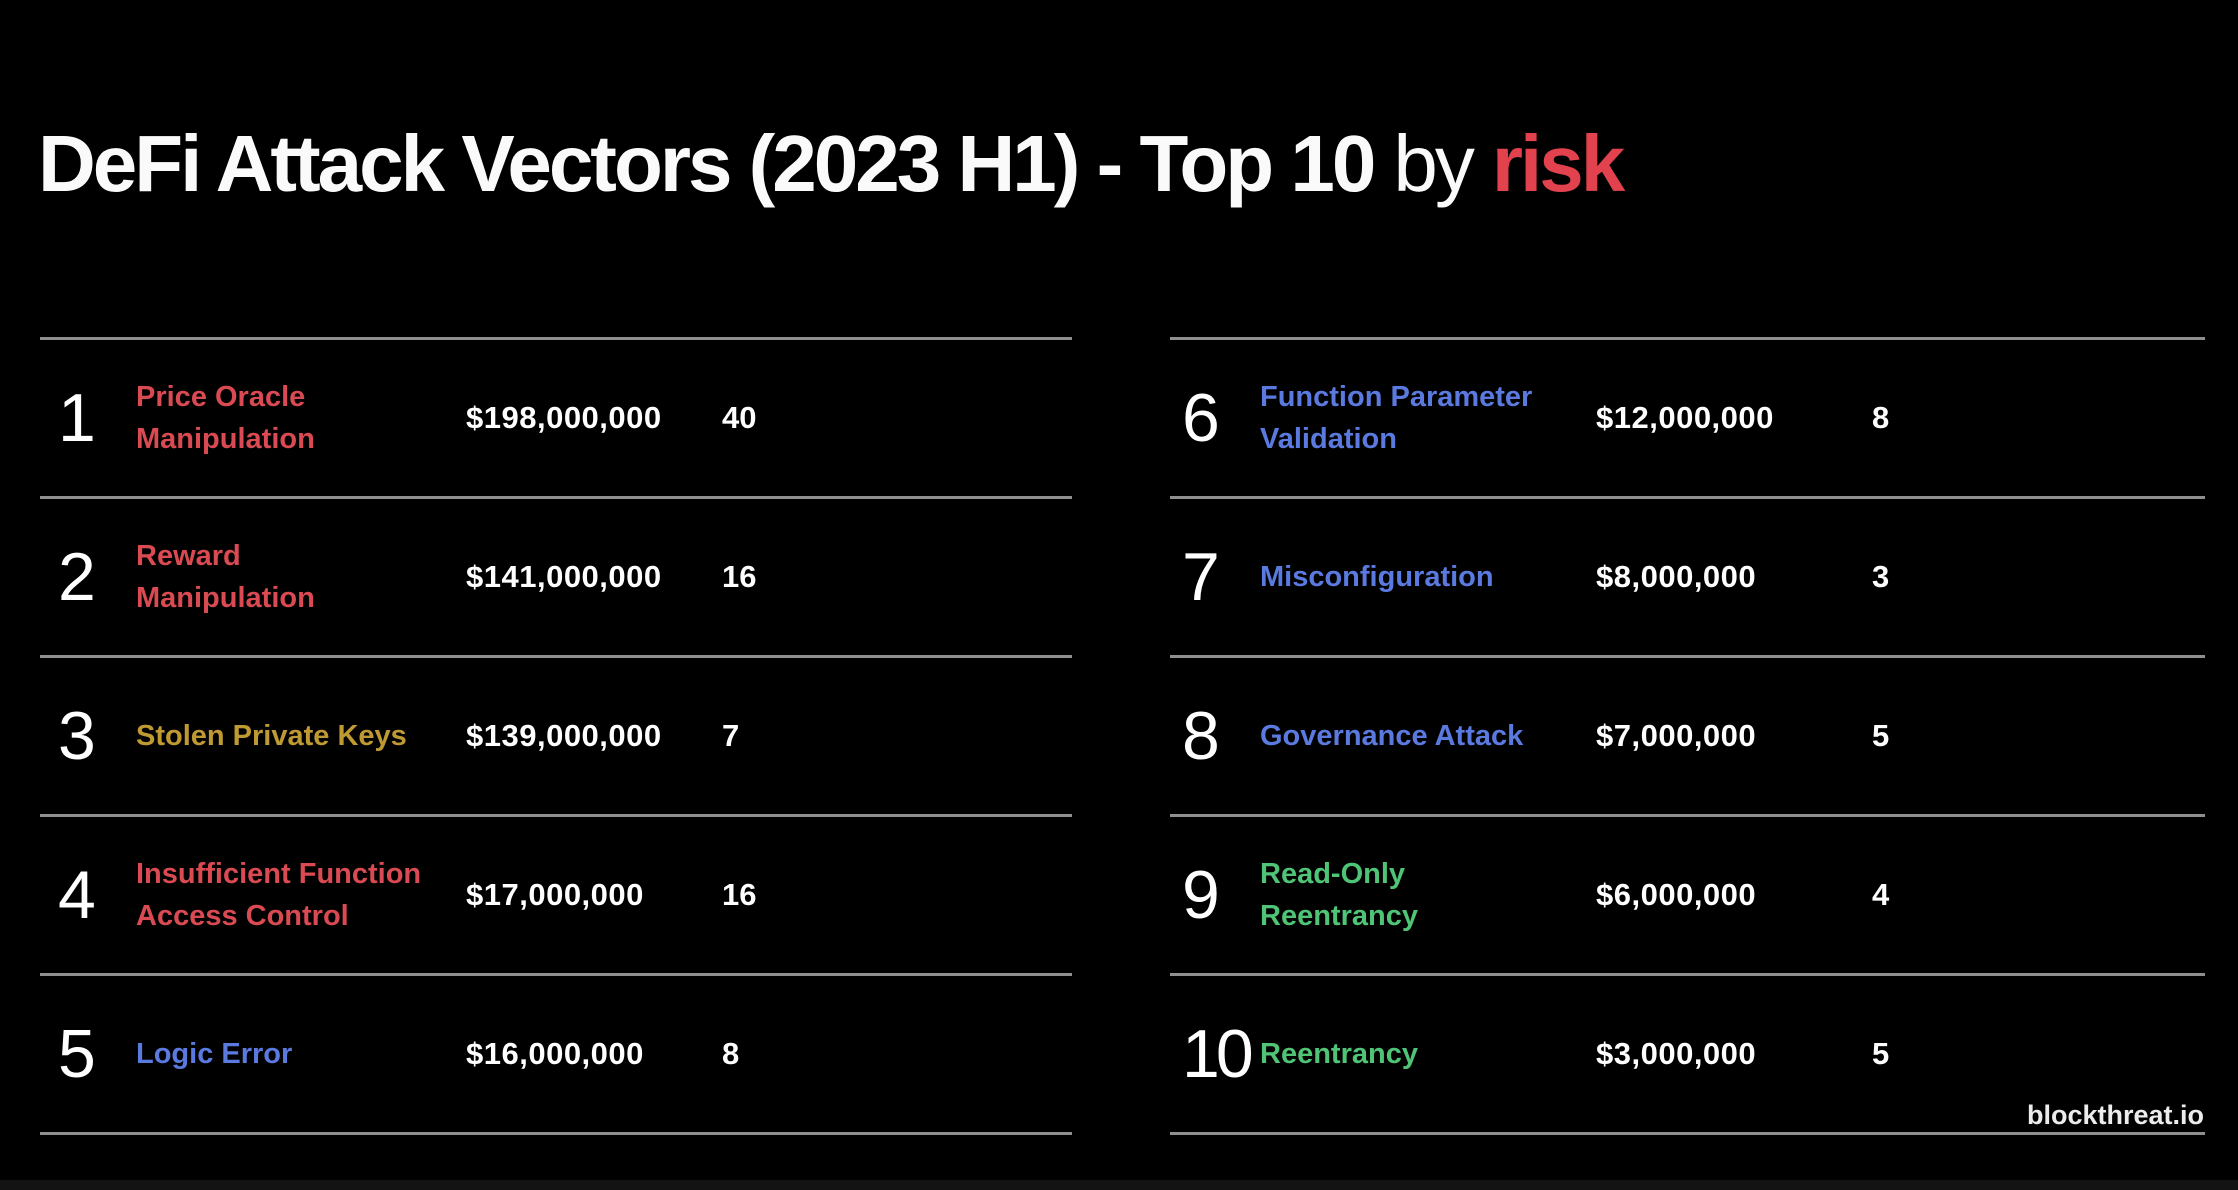 The image size is (2238, 1190). Describe the element at coordinates (77, 895) in the screenshot. I see `rank-number: 4` at that location.